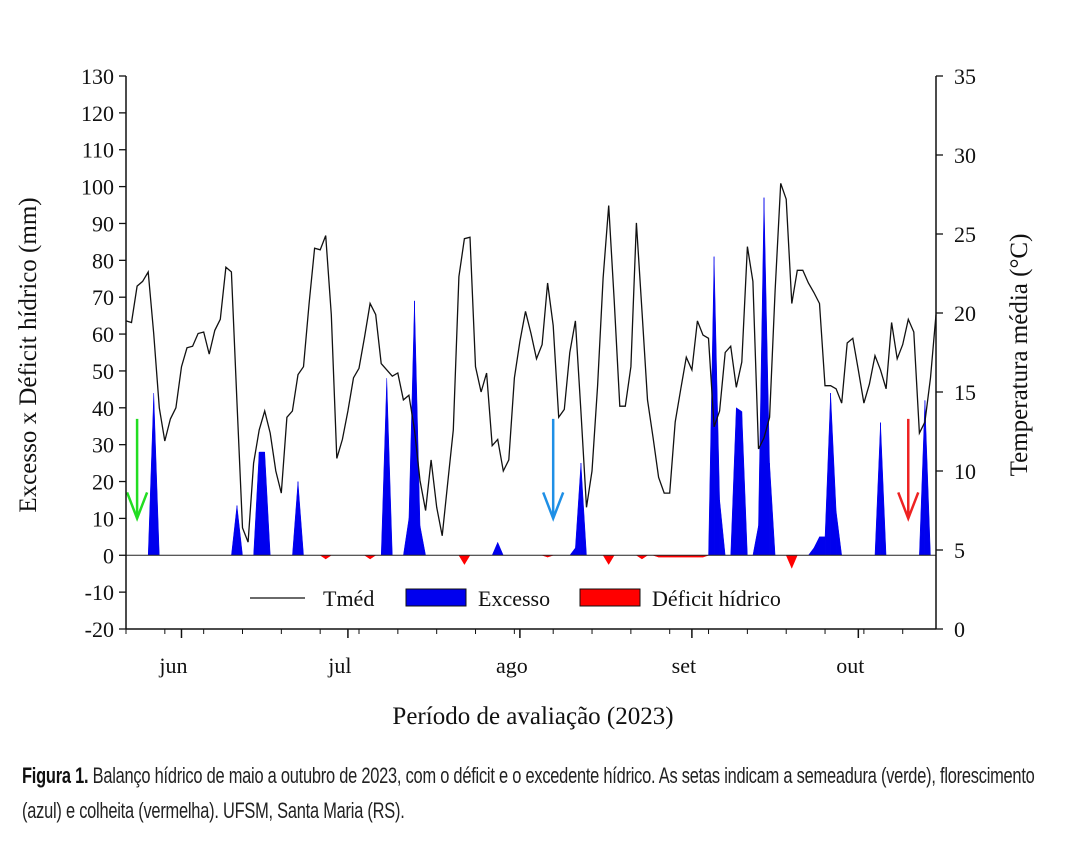  What do you see at coordinates (103, 223) in the screenshot?
I see `y-left-tick-label: 90` at bounding box center [103, 223].